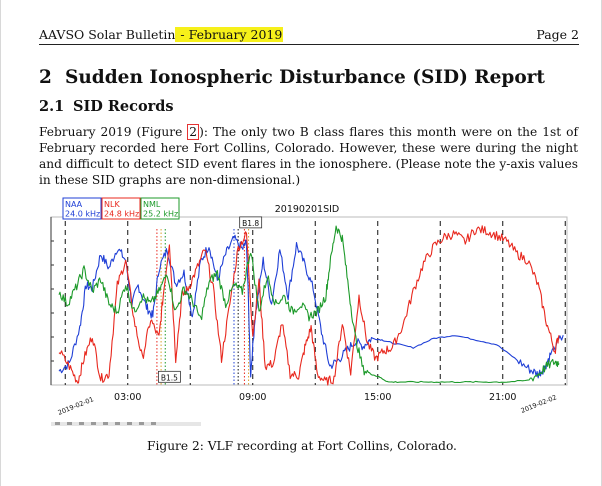 This screenshot has height=486, width=602. I want to click on chart-title: 20190201SID, so click(307, 209).